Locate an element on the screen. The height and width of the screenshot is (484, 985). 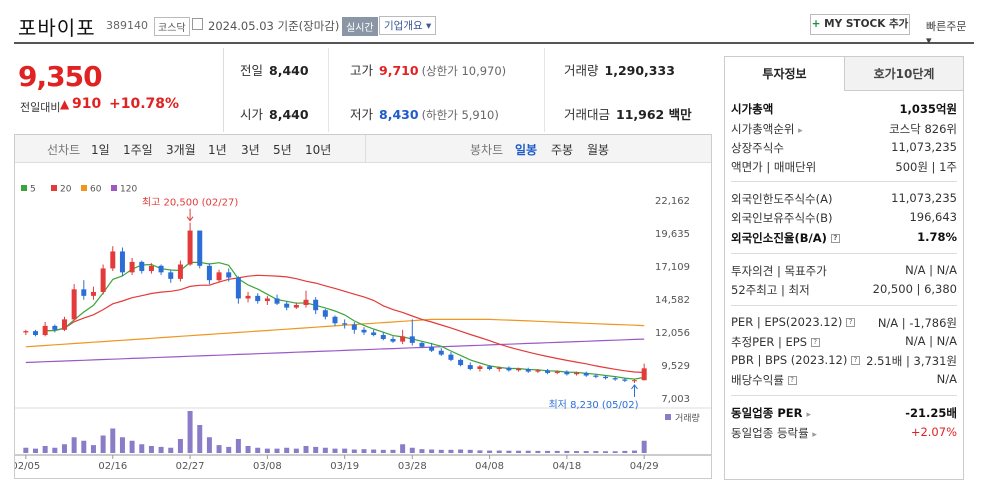
info-tabs: 투자정보 호가10단계 is located at coordinates (844, 74).